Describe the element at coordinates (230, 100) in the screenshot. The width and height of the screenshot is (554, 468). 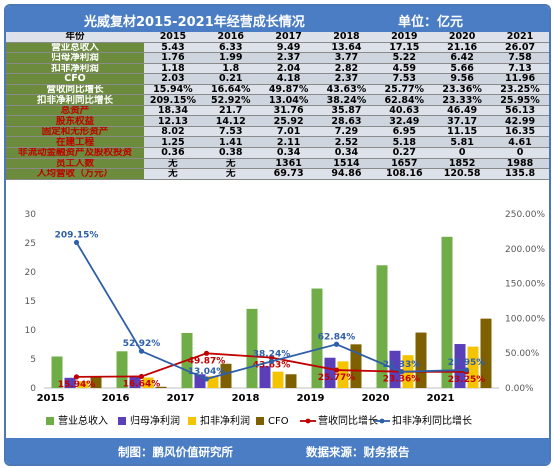
I see `table-cell: 52.92%` at that location.